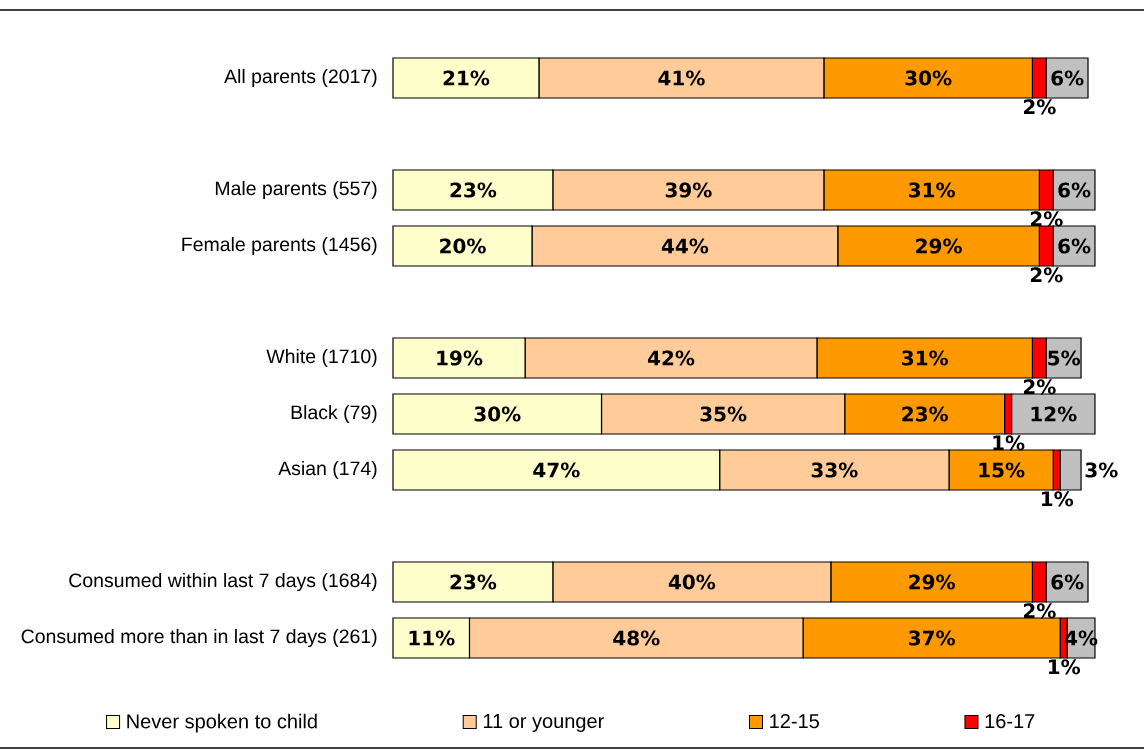 This screenshot has width=1144, height=751. I want to click on data-label: 40%, so click(692, 582).